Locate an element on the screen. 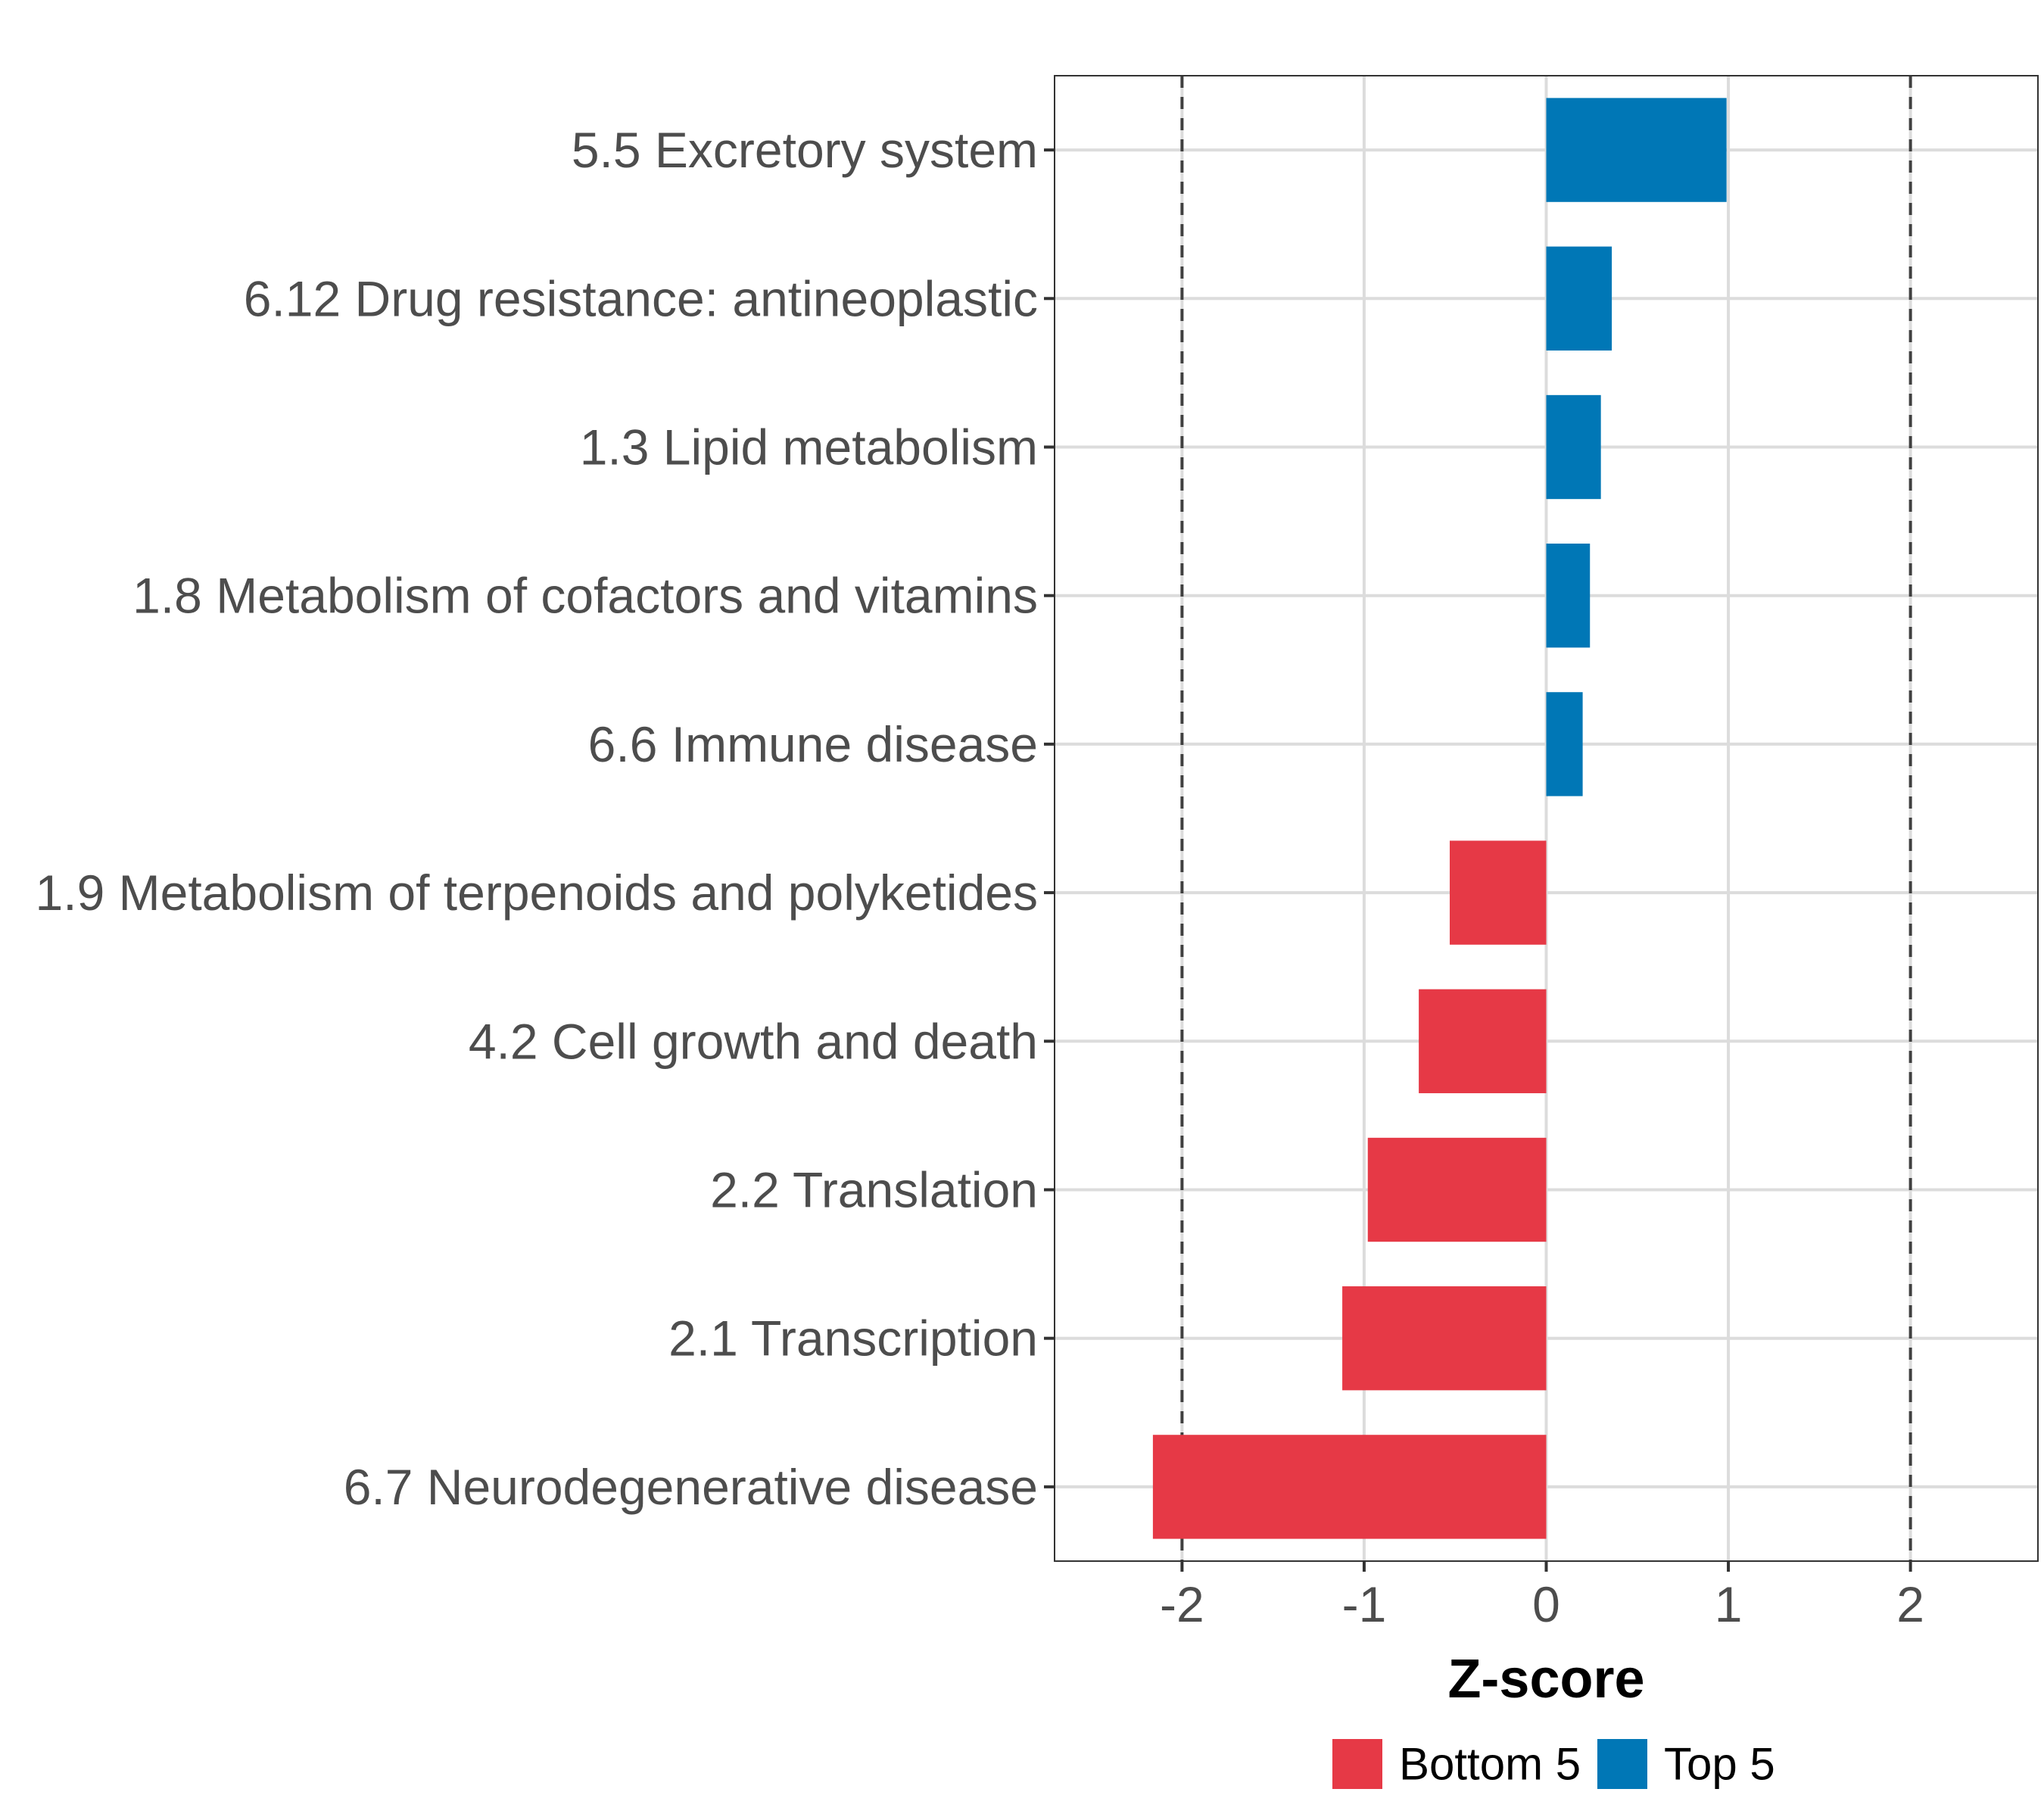 The height and width of the screenshot is (1817, 2044). x-axis-title: Z-score is located at coordinates (1545, 1679).